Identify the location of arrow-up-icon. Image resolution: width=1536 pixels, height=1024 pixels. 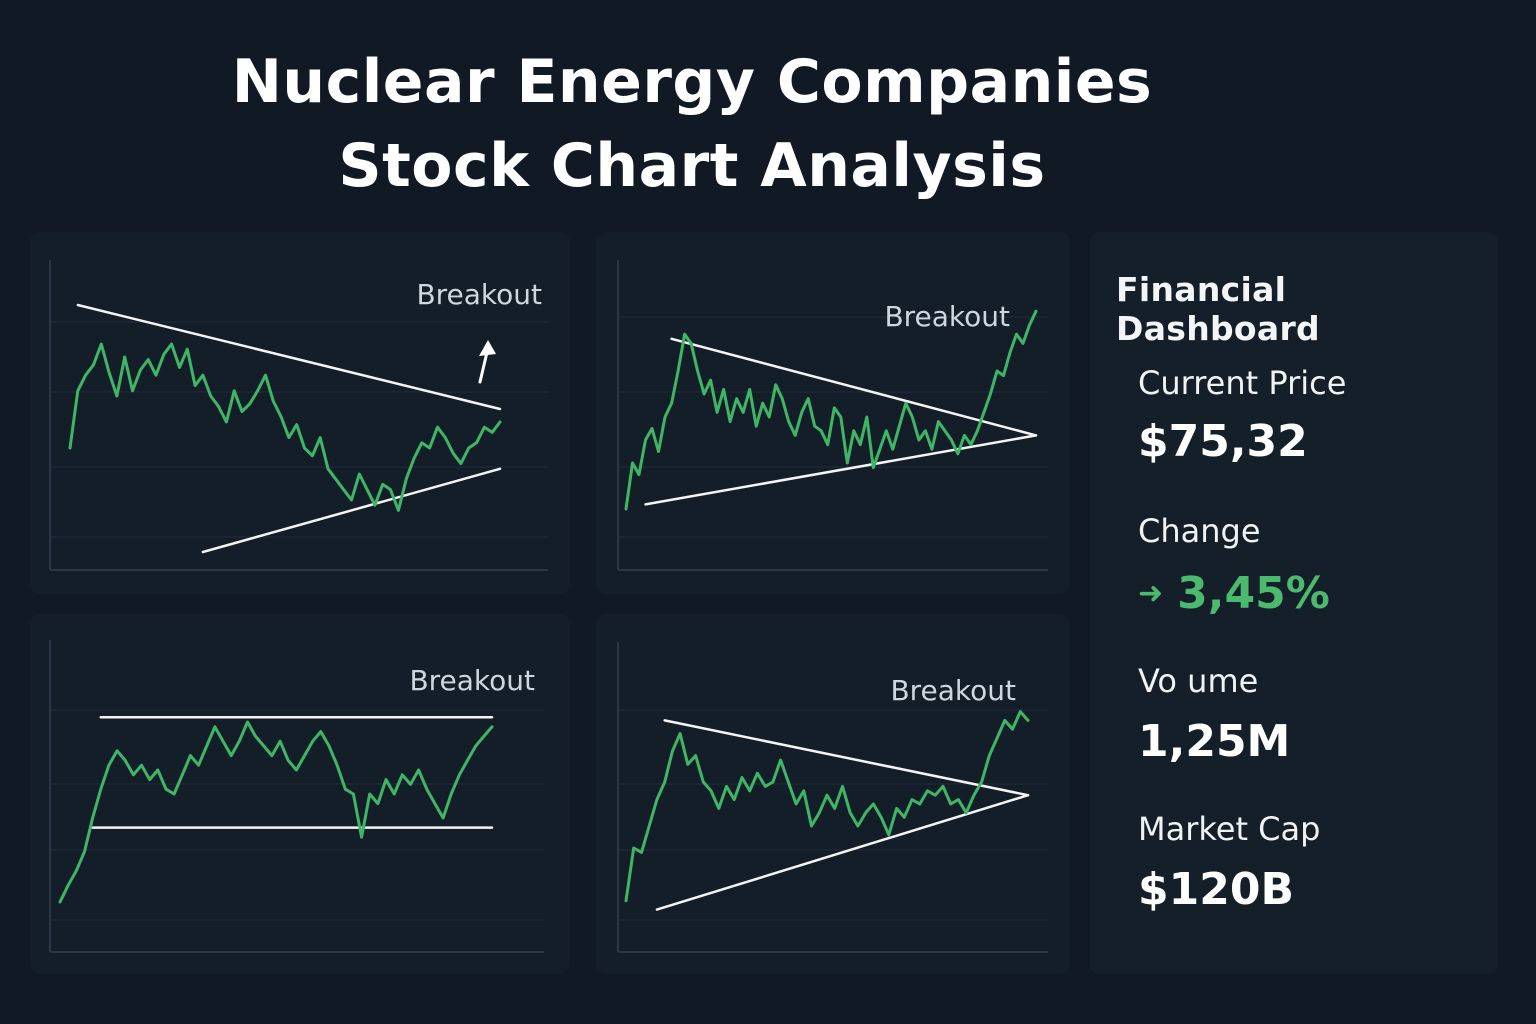
(487, 362).